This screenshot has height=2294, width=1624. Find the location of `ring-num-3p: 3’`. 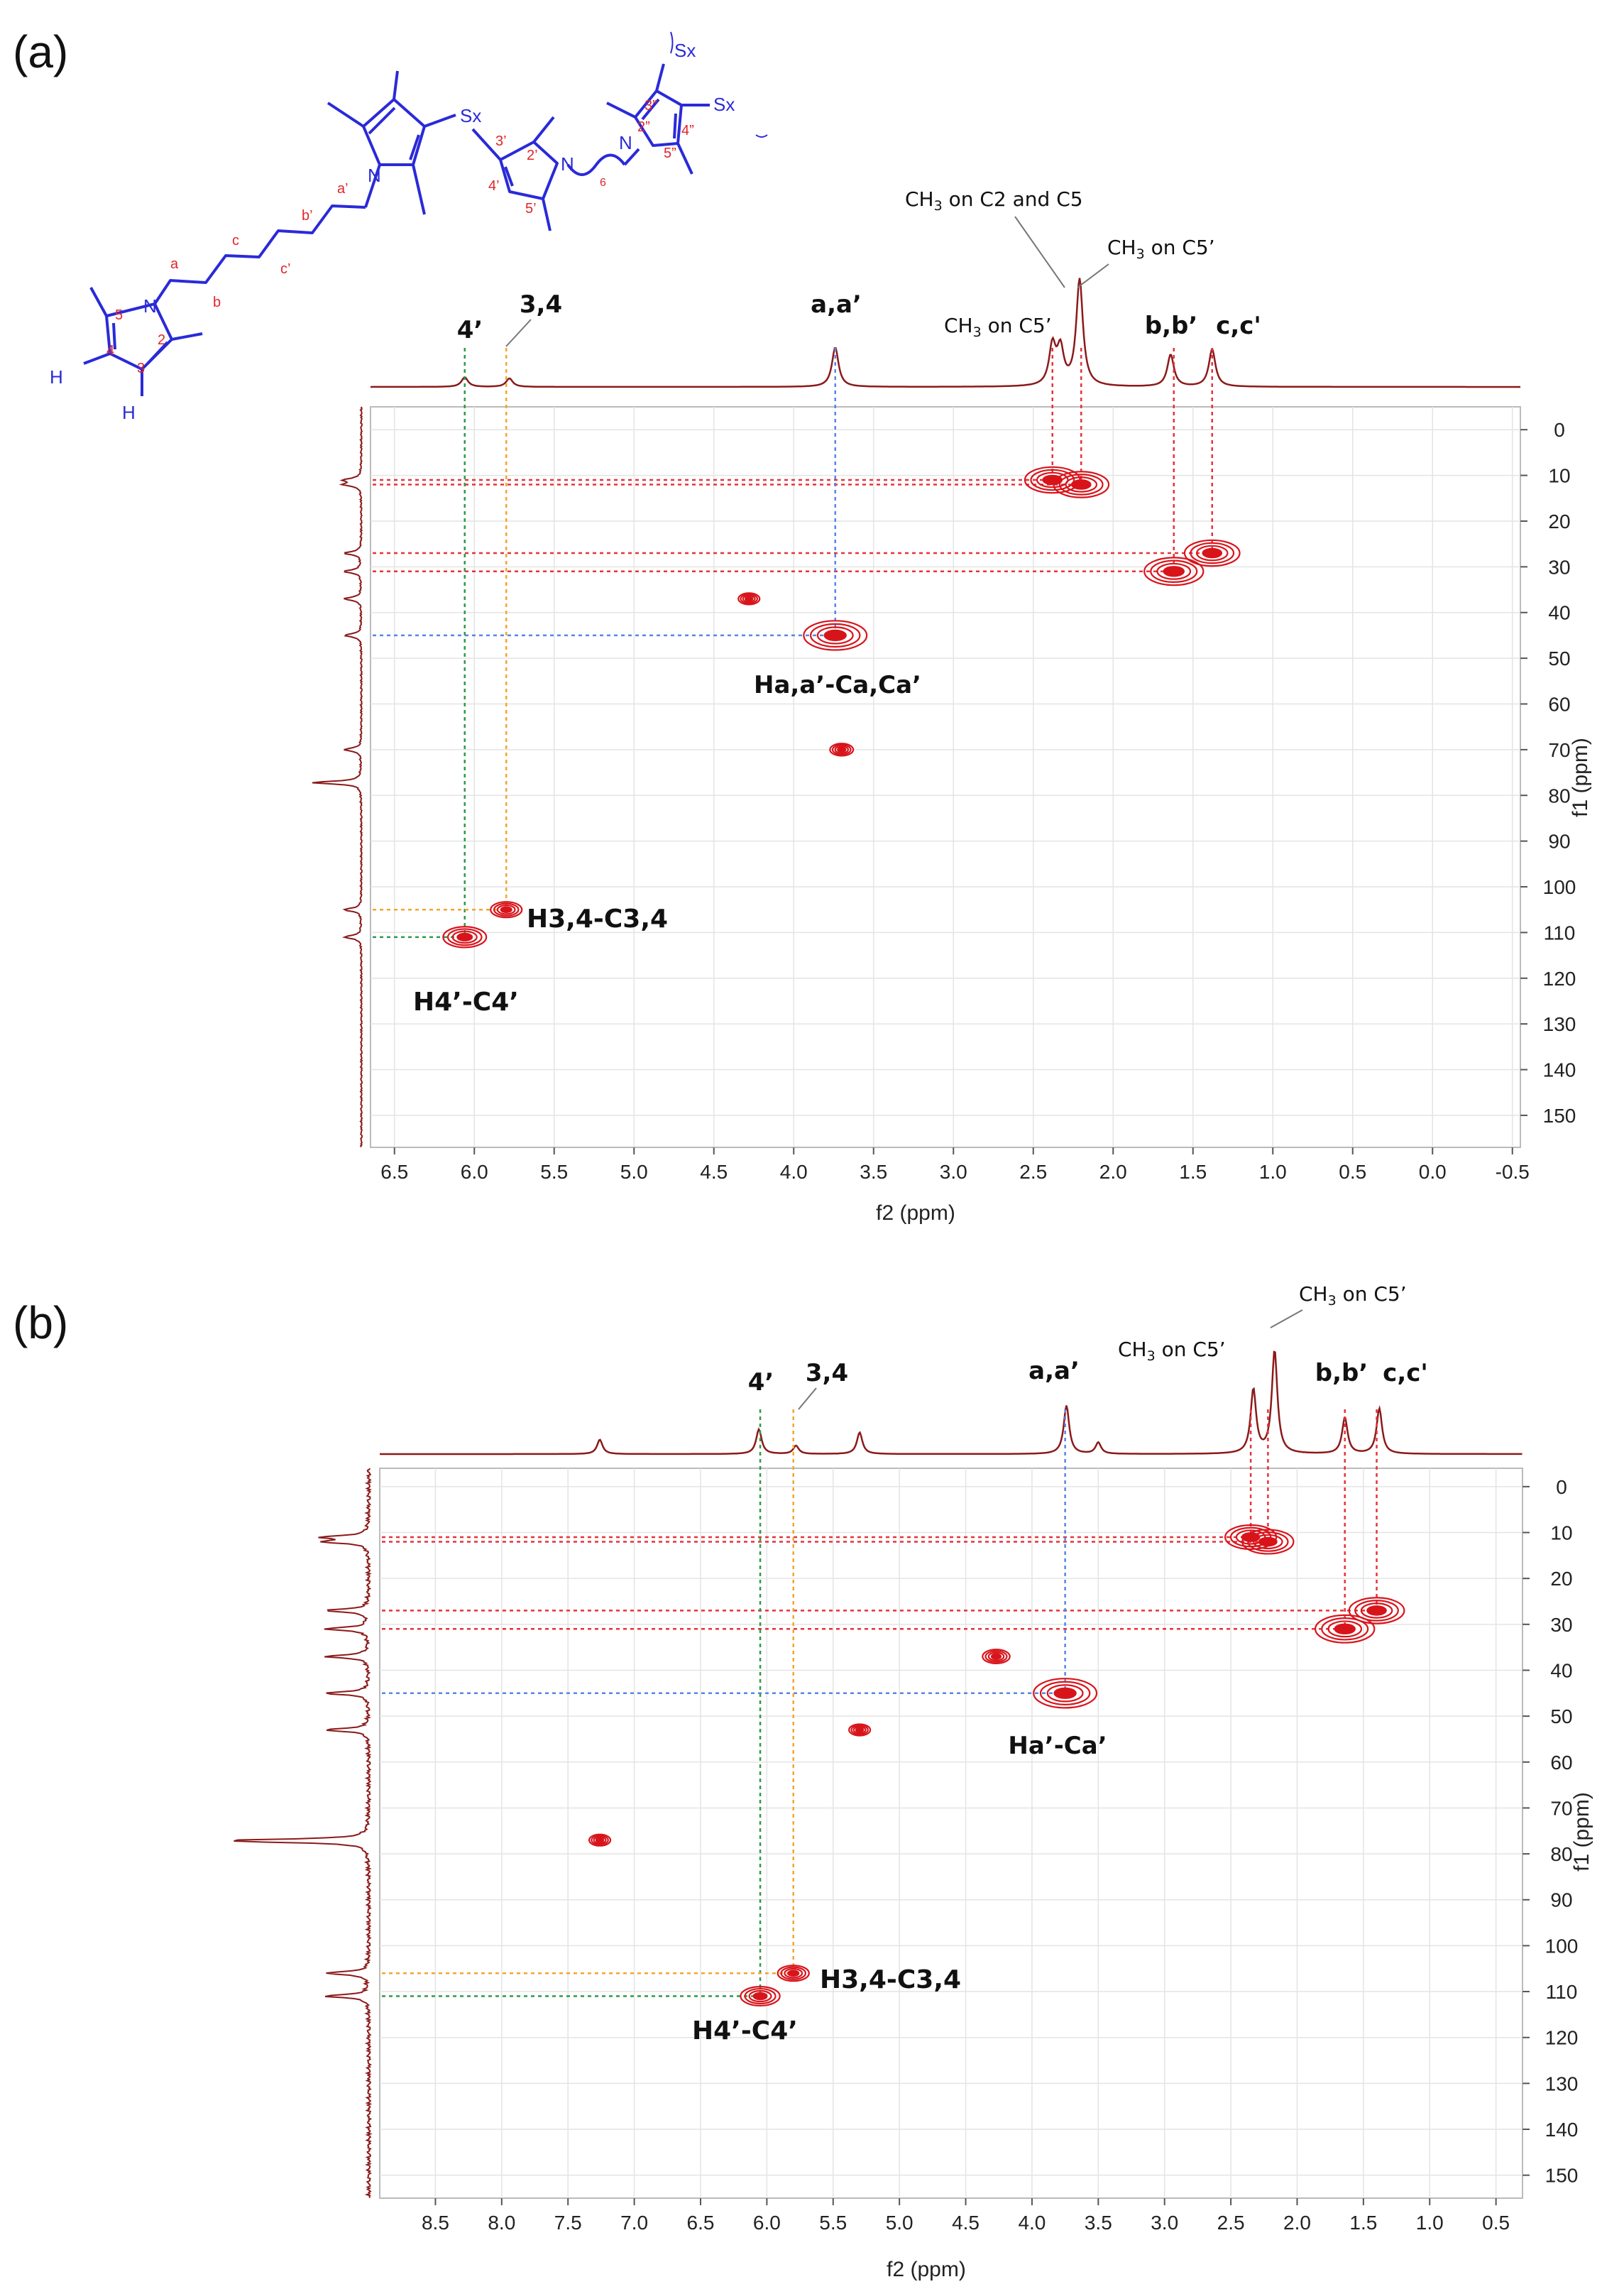

ring-num-3p: 3’ is located at coordinates (501, 141).